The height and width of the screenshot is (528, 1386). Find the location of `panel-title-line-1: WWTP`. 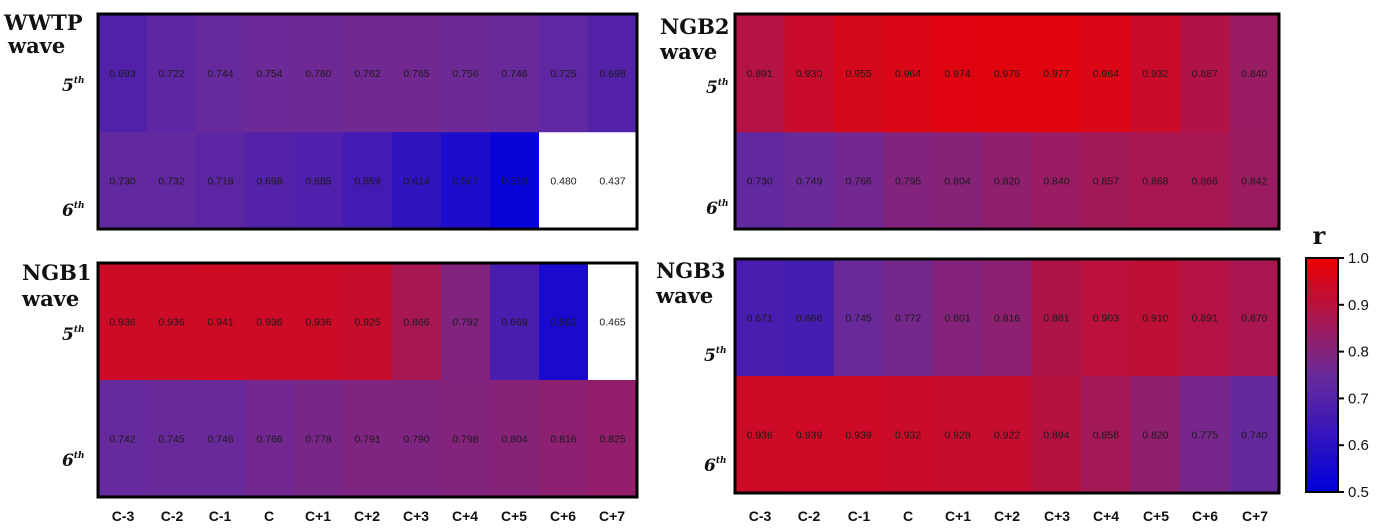

panel-title-line-1: WWTP is located at coordinates (43, 22).